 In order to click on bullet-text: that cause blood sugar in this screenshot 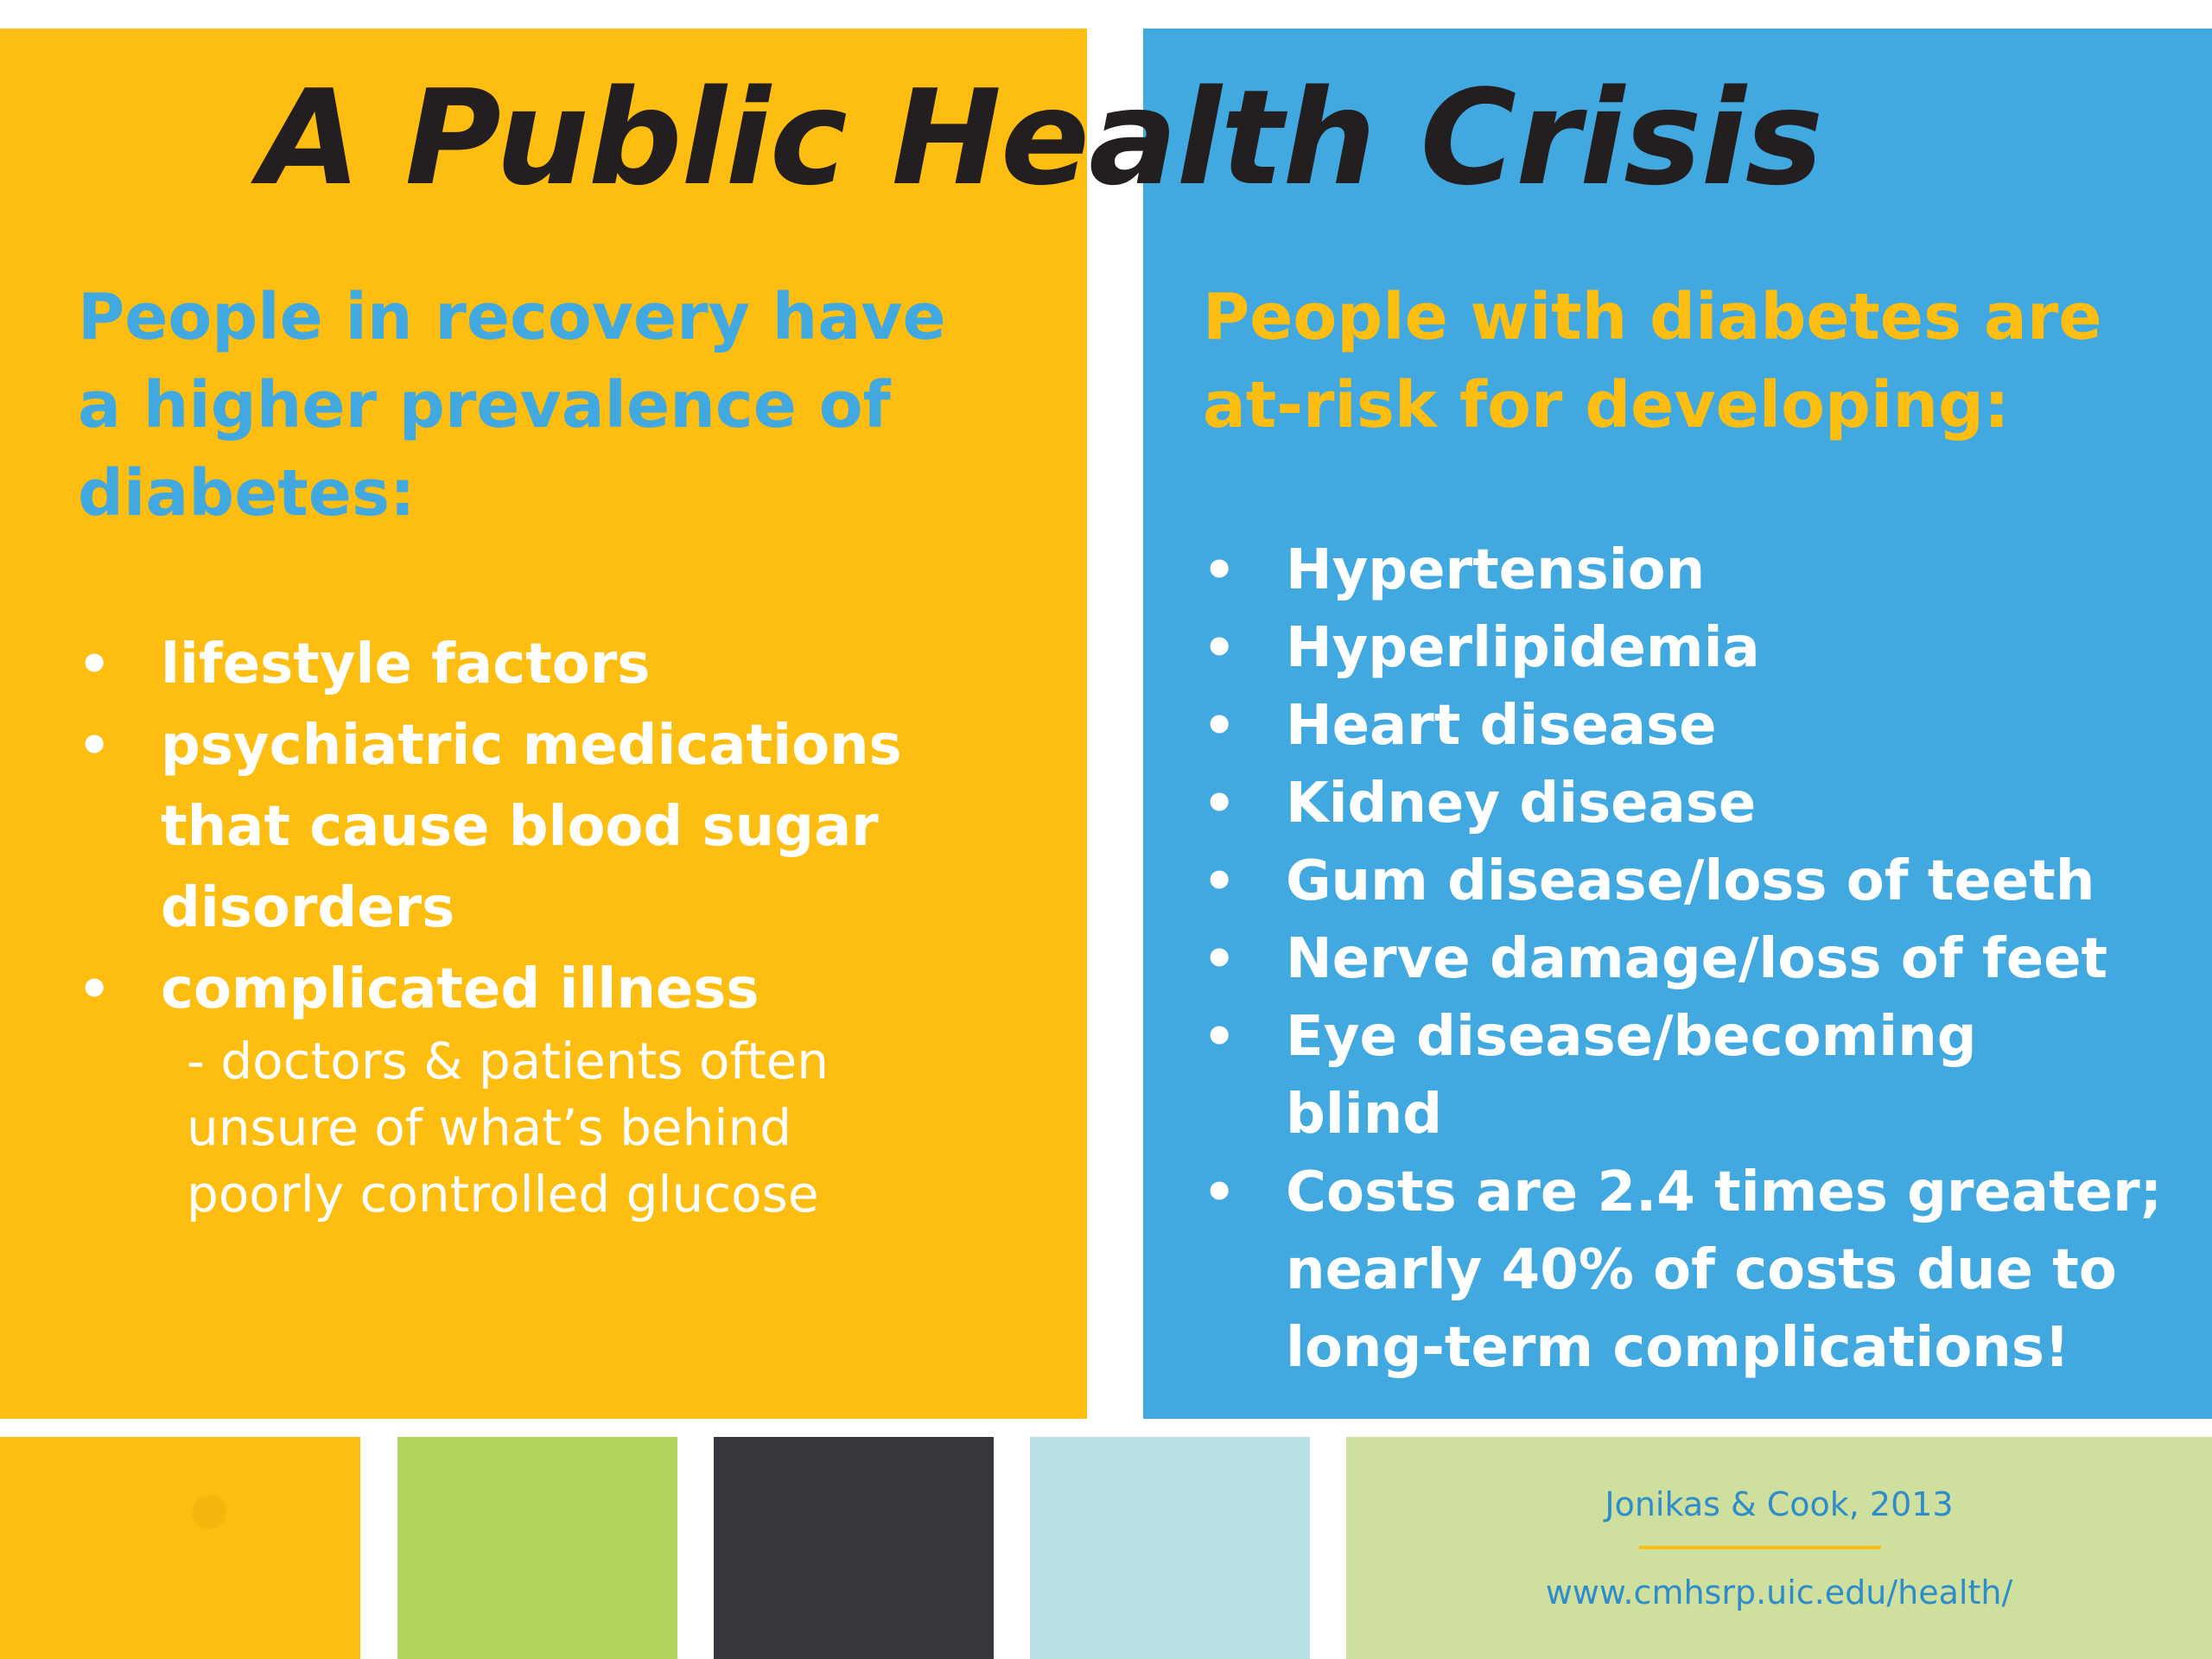, I will do `click(520, 827)`.